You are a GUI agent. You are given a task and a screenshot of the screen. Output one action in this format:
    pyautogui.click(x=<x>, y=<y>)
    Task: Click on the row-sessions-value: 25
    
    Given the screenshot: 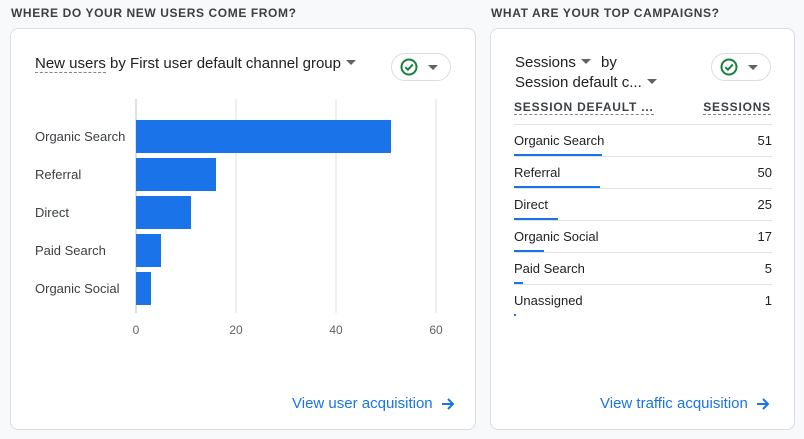 What is the action you would take?
    pyautogui.click(x=764, y=204)
    